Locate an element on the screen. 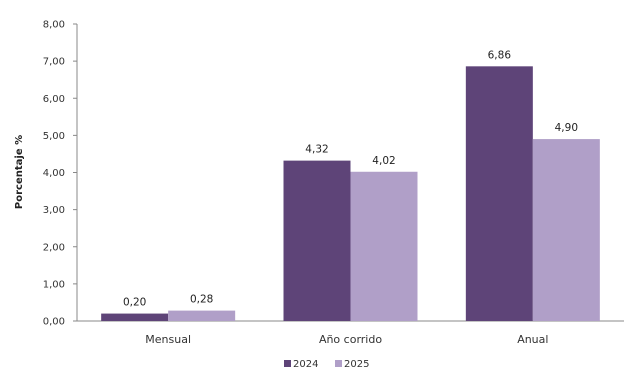 The height and width of the screenshot is (371, 625). legend-swatch-2024 is located at coordinates (287, 363).